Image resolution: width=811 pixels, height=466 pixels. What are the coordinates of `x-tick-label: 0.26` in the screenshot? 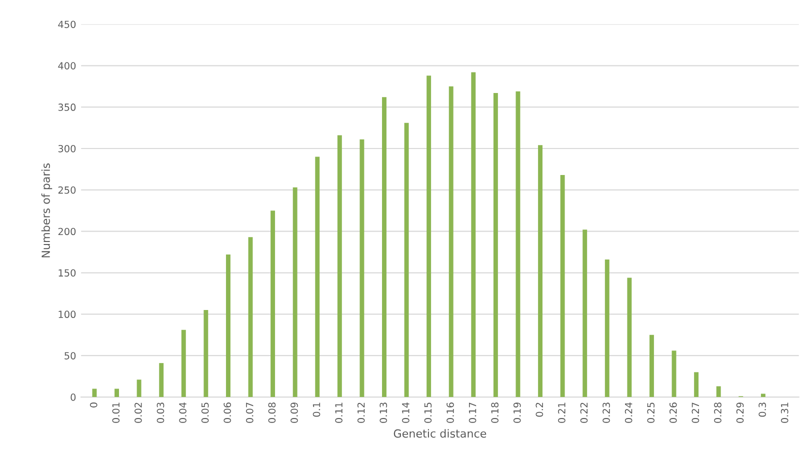 It's located at (673, 412).